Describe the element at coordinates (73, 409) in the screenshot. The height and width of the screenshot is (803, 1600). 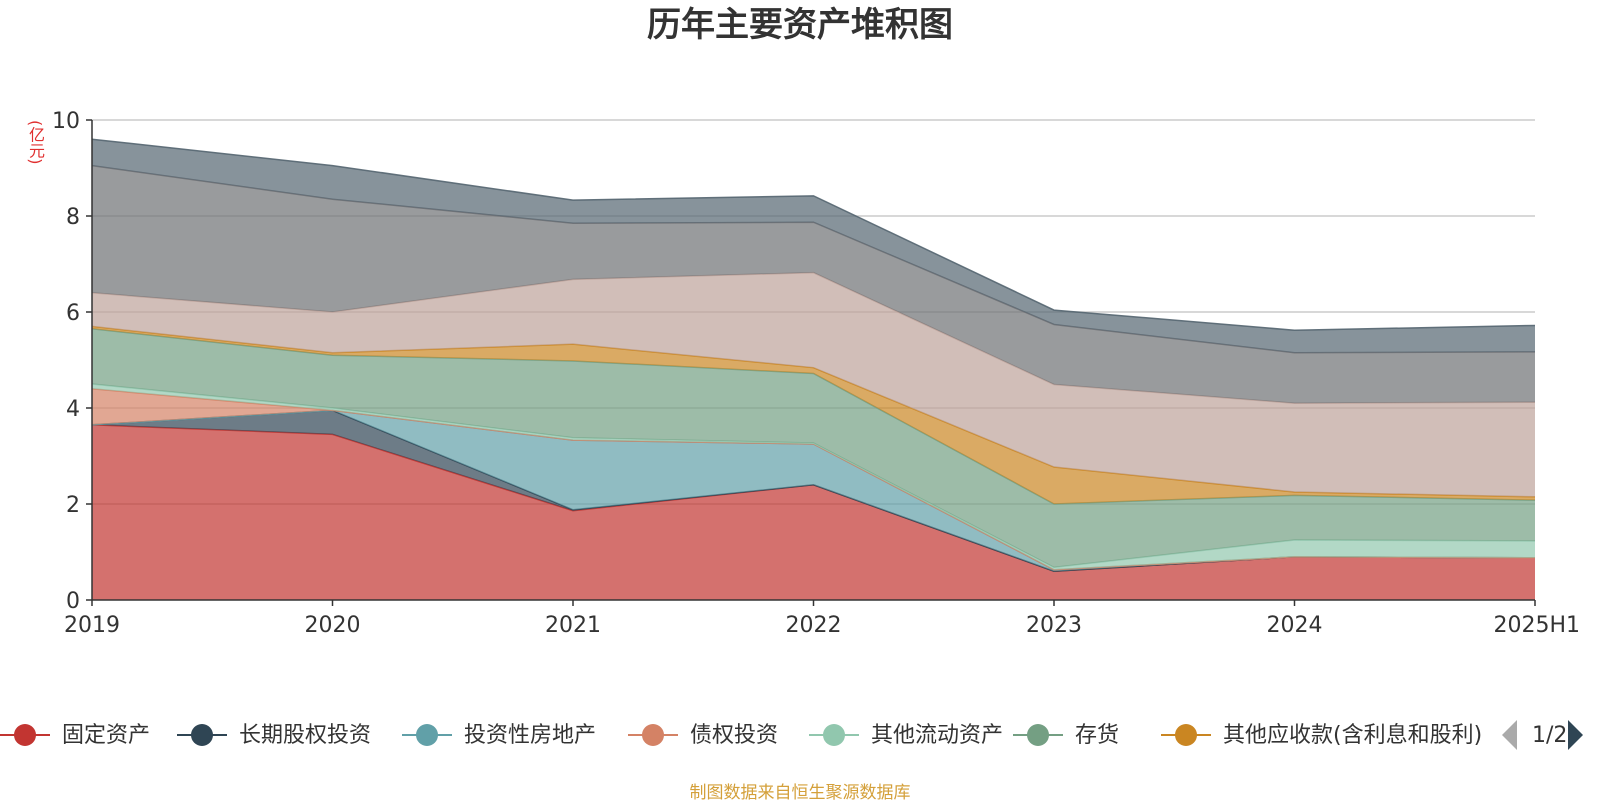
I see `y-tick-label: 4` at that location.